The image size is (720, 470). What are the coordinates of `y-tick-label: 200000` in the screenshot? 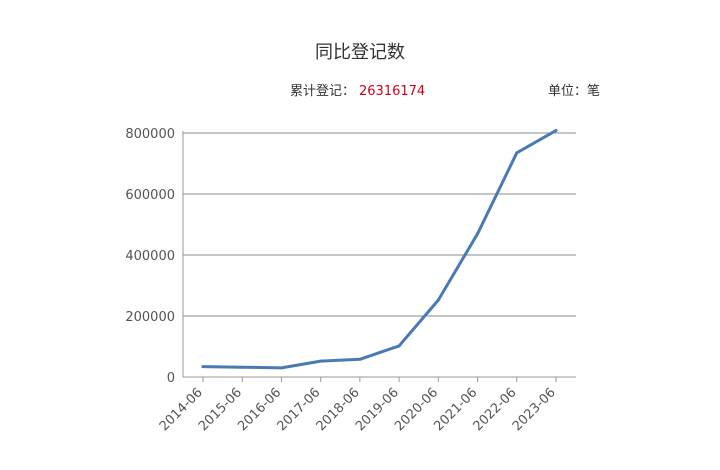 It's located at (150, 317).